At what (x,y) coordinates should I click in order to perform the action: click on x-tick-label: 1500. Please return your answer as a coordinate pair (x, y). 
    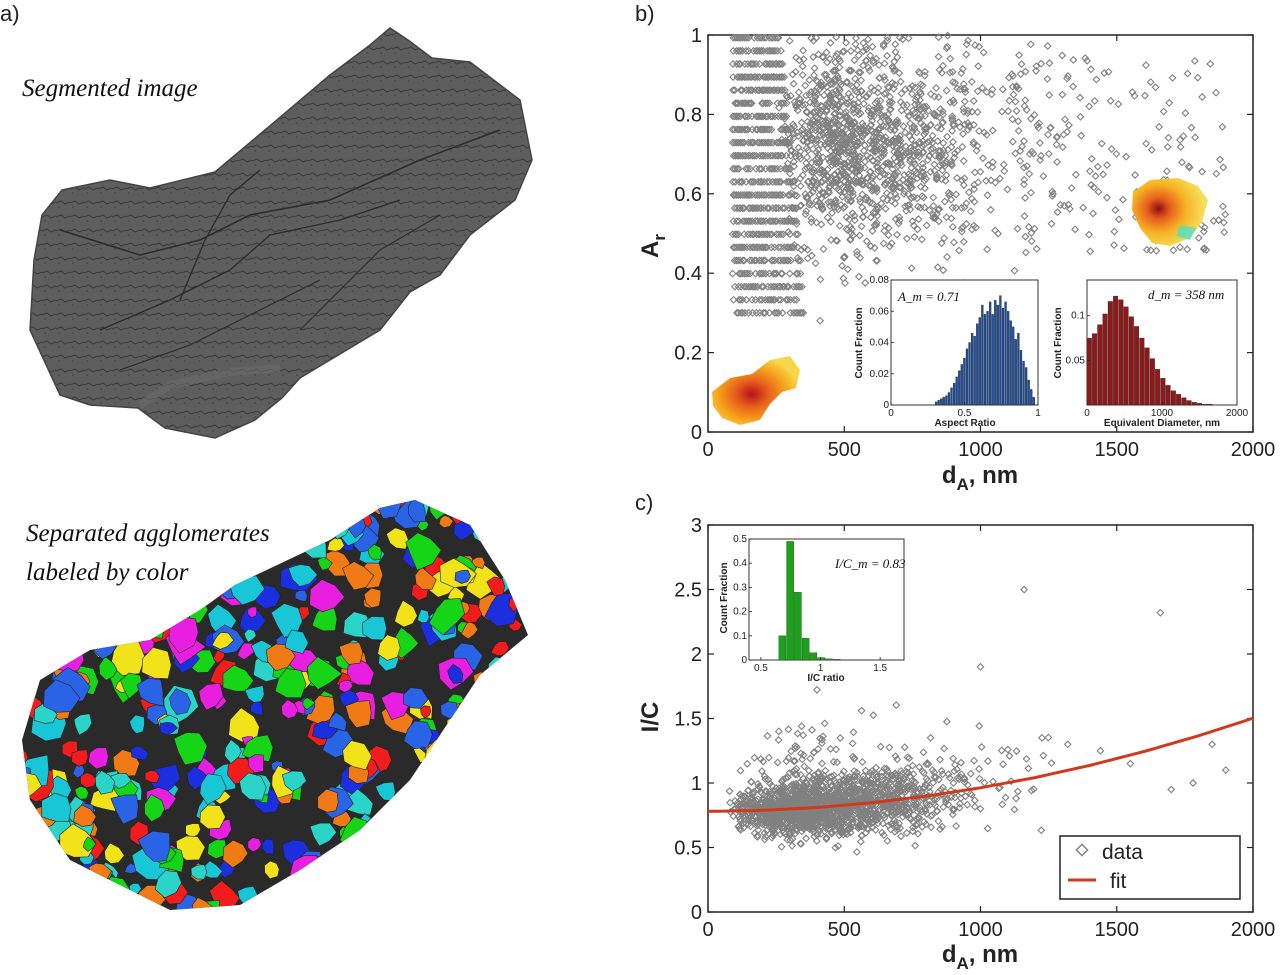
    Looking at the image, I should click on (1117, 450).